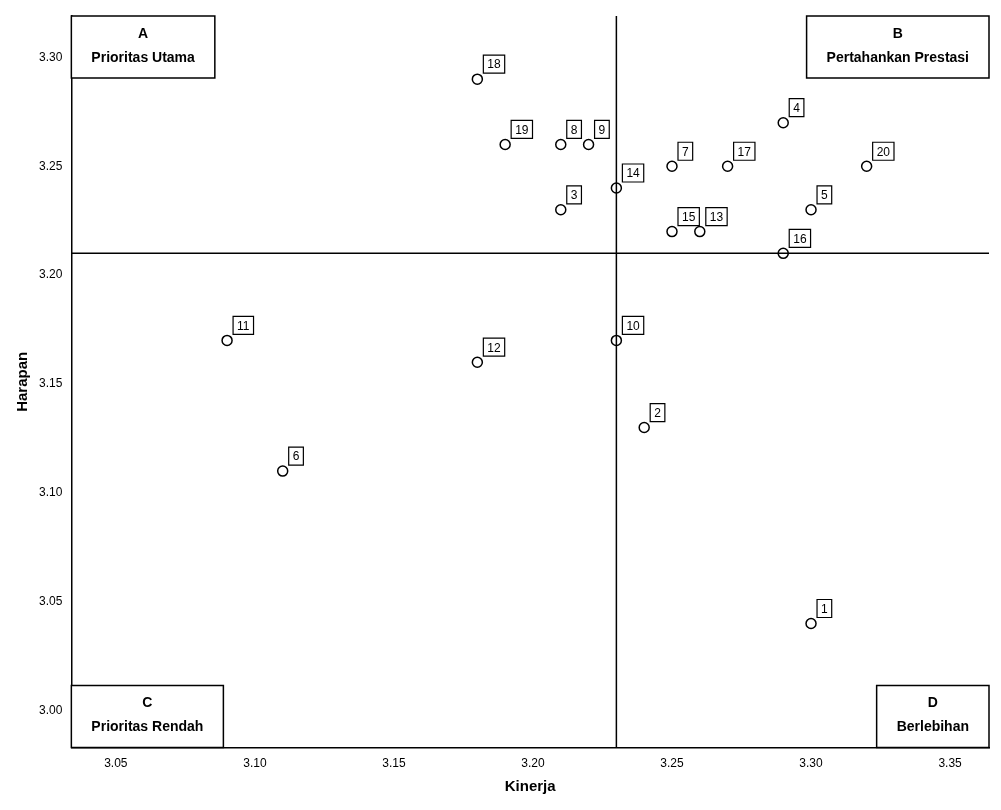 This screenshot has height=810, width=1001. Describe the element at coordinates (522, 129) in the screenshot. I see `annotation: 19` at that location.